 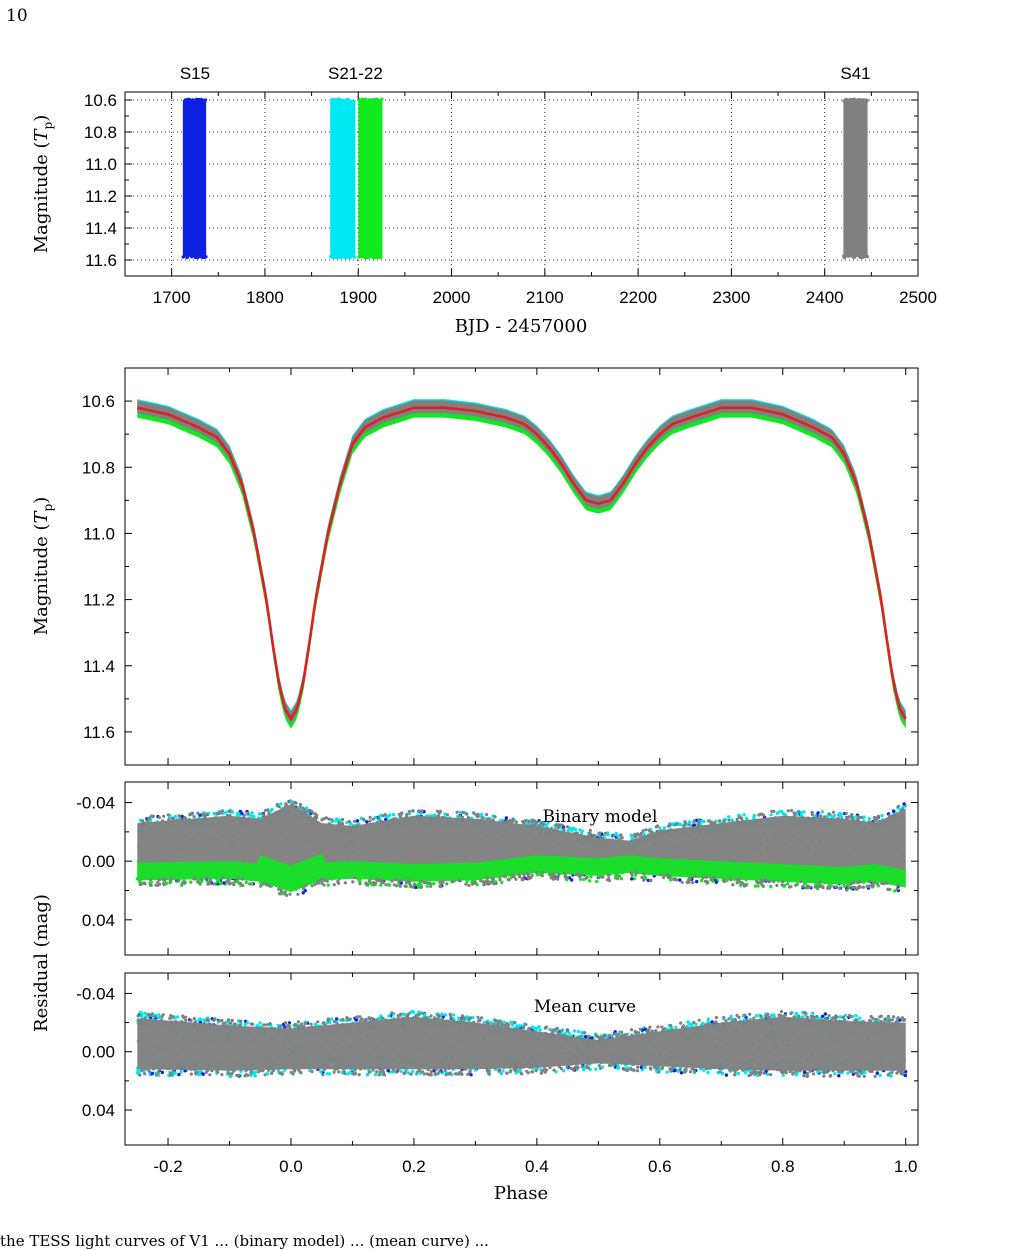 What do you see at coordinates (99, 600) in the screenshot?
I see `phase-curve-y-tick-label: 11.2` at bounding box center [99, 600].